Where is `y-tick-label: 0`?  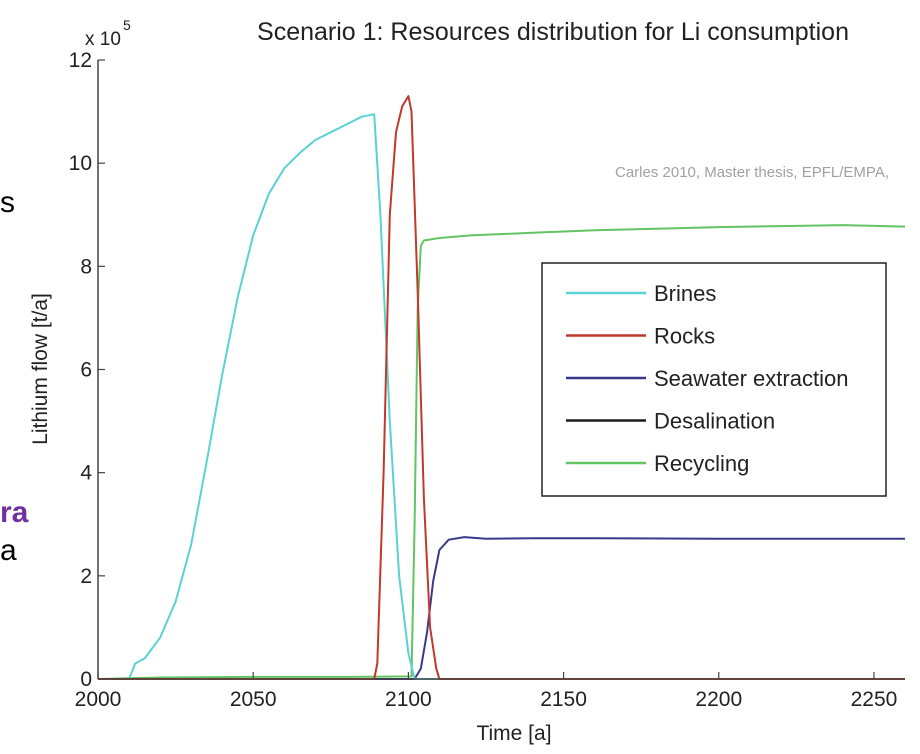 y-tick-label: 0 is located at coordinates (86, 679).